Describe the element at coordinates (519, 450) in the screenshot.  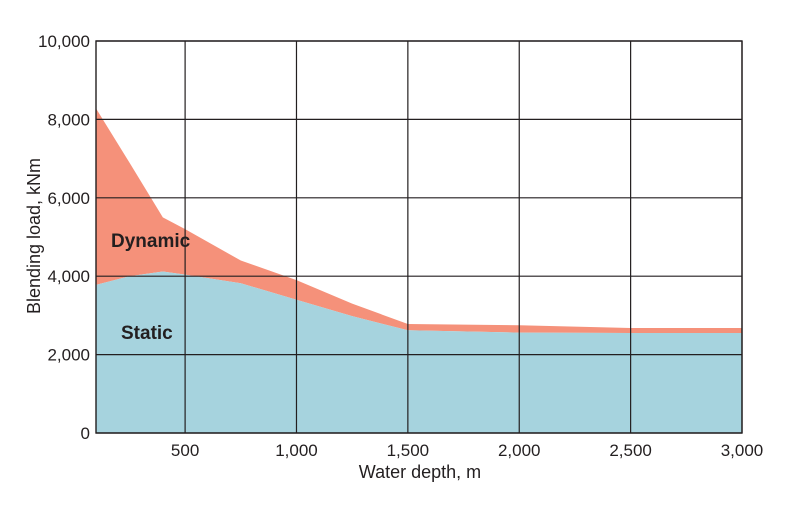
I see `x-tick-label: 2,000` at that location.